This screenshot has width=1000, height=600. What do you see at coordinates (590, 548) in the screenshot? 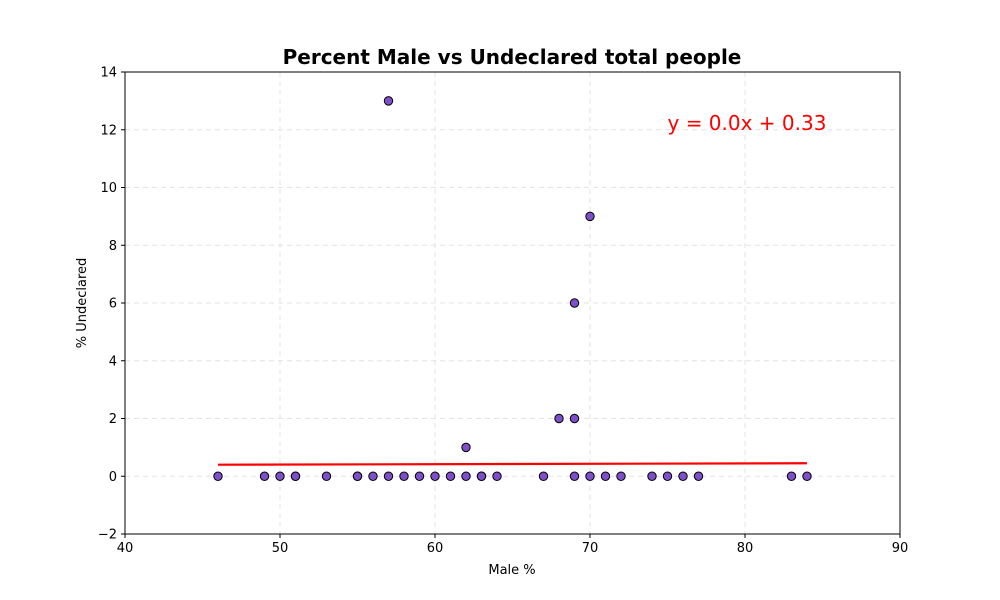
I see `x-tick-label: 70` at bounding box center [590, 548].